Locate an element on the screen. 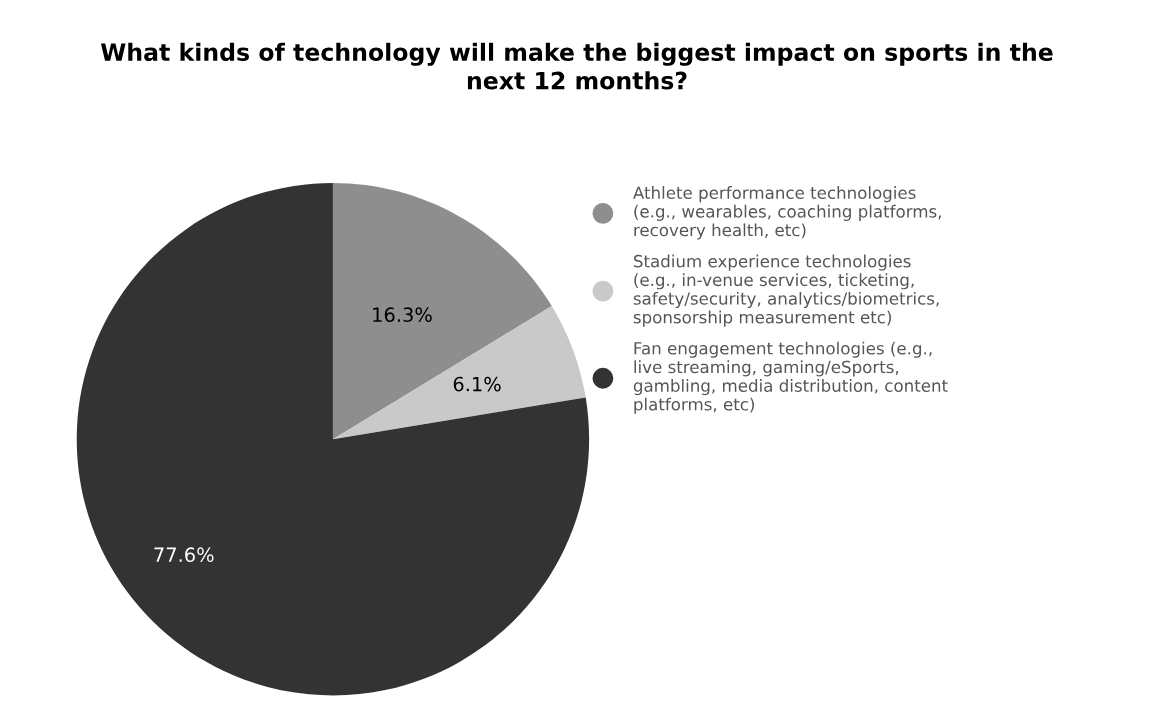 The height and width of the screenshot is (713, 1154). data-label: 77.6% is located at coordinates (184, 555).